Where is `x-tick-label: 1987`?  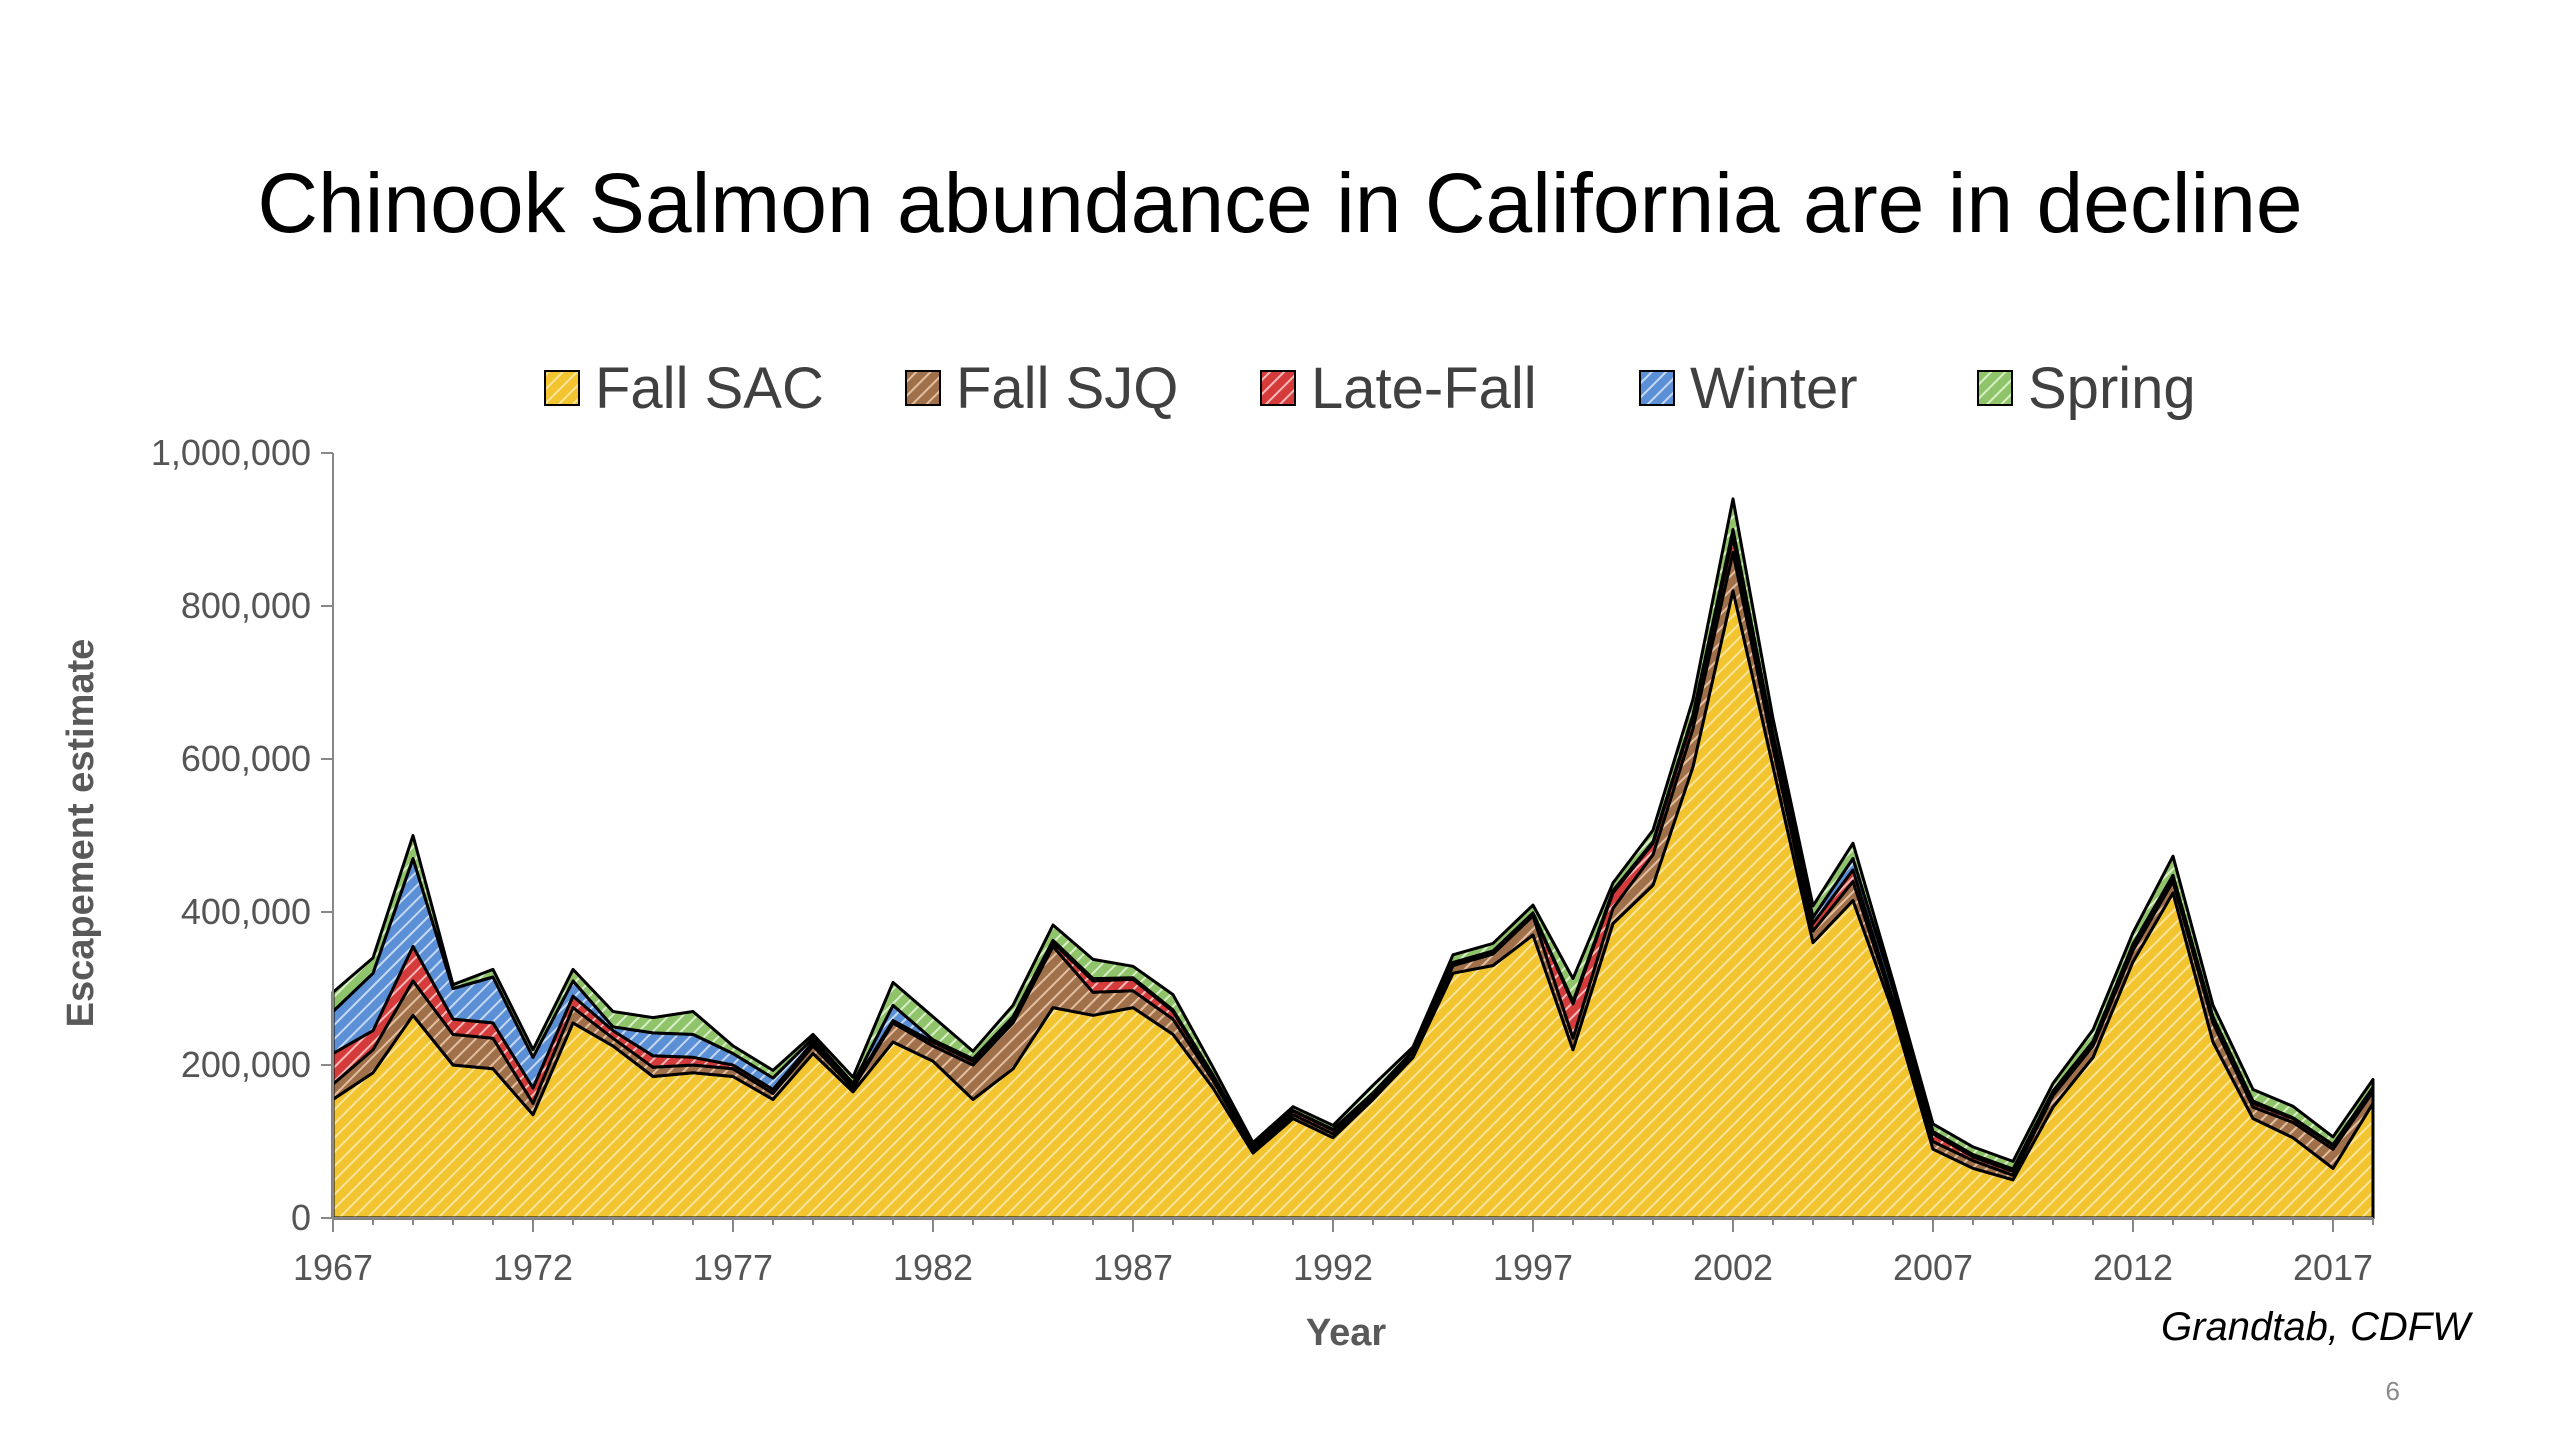
x-tick-label: 1987 is located at coordinates (1133, 1267).